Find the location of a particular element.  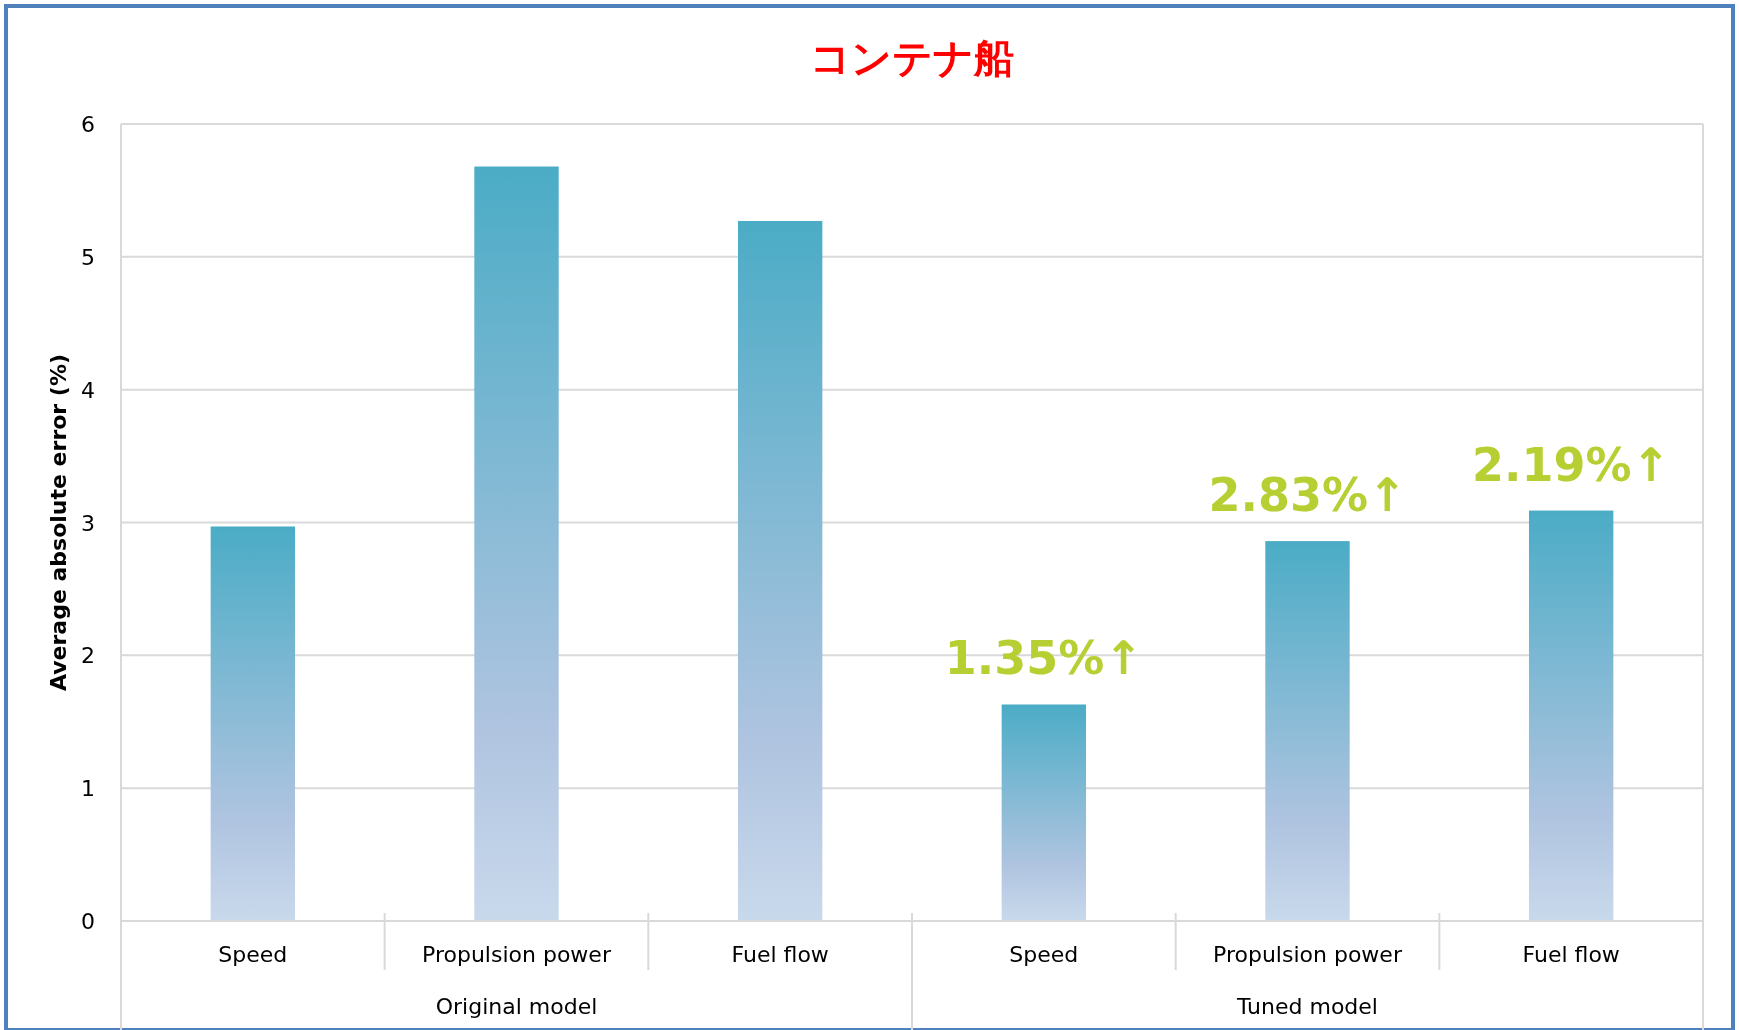

y-axis-title: Average absolute error (%) is located at coordinates (58, 522).